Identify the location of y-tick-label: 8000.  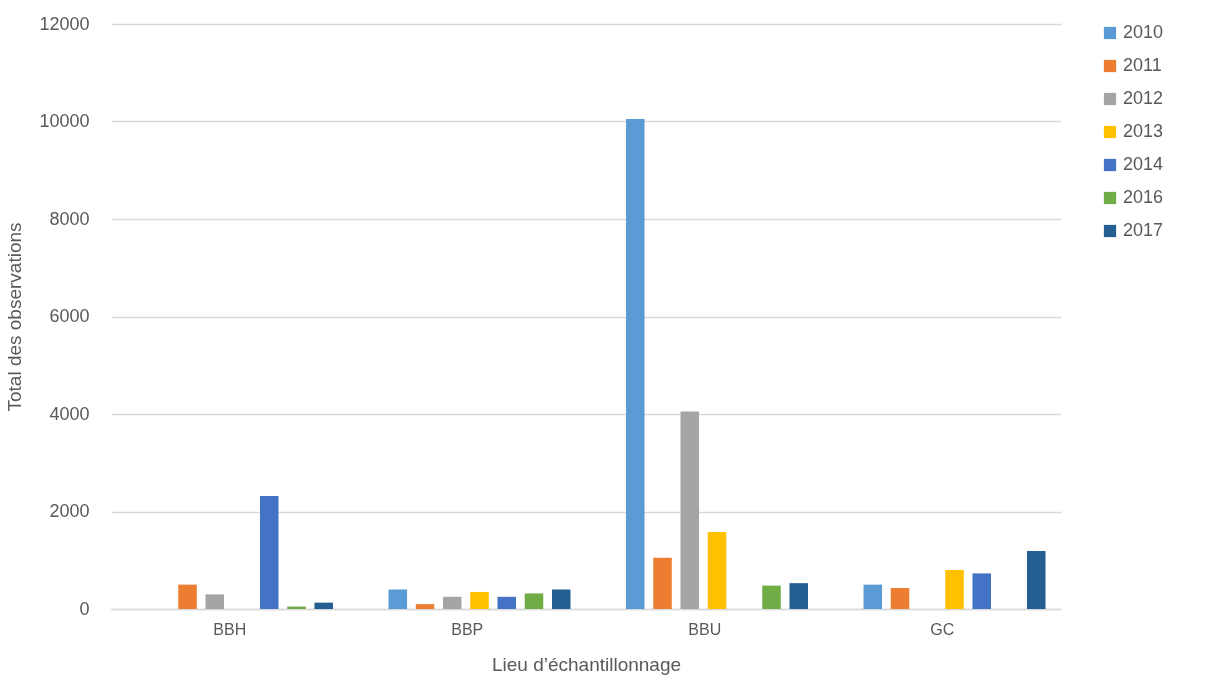
(69, 218).